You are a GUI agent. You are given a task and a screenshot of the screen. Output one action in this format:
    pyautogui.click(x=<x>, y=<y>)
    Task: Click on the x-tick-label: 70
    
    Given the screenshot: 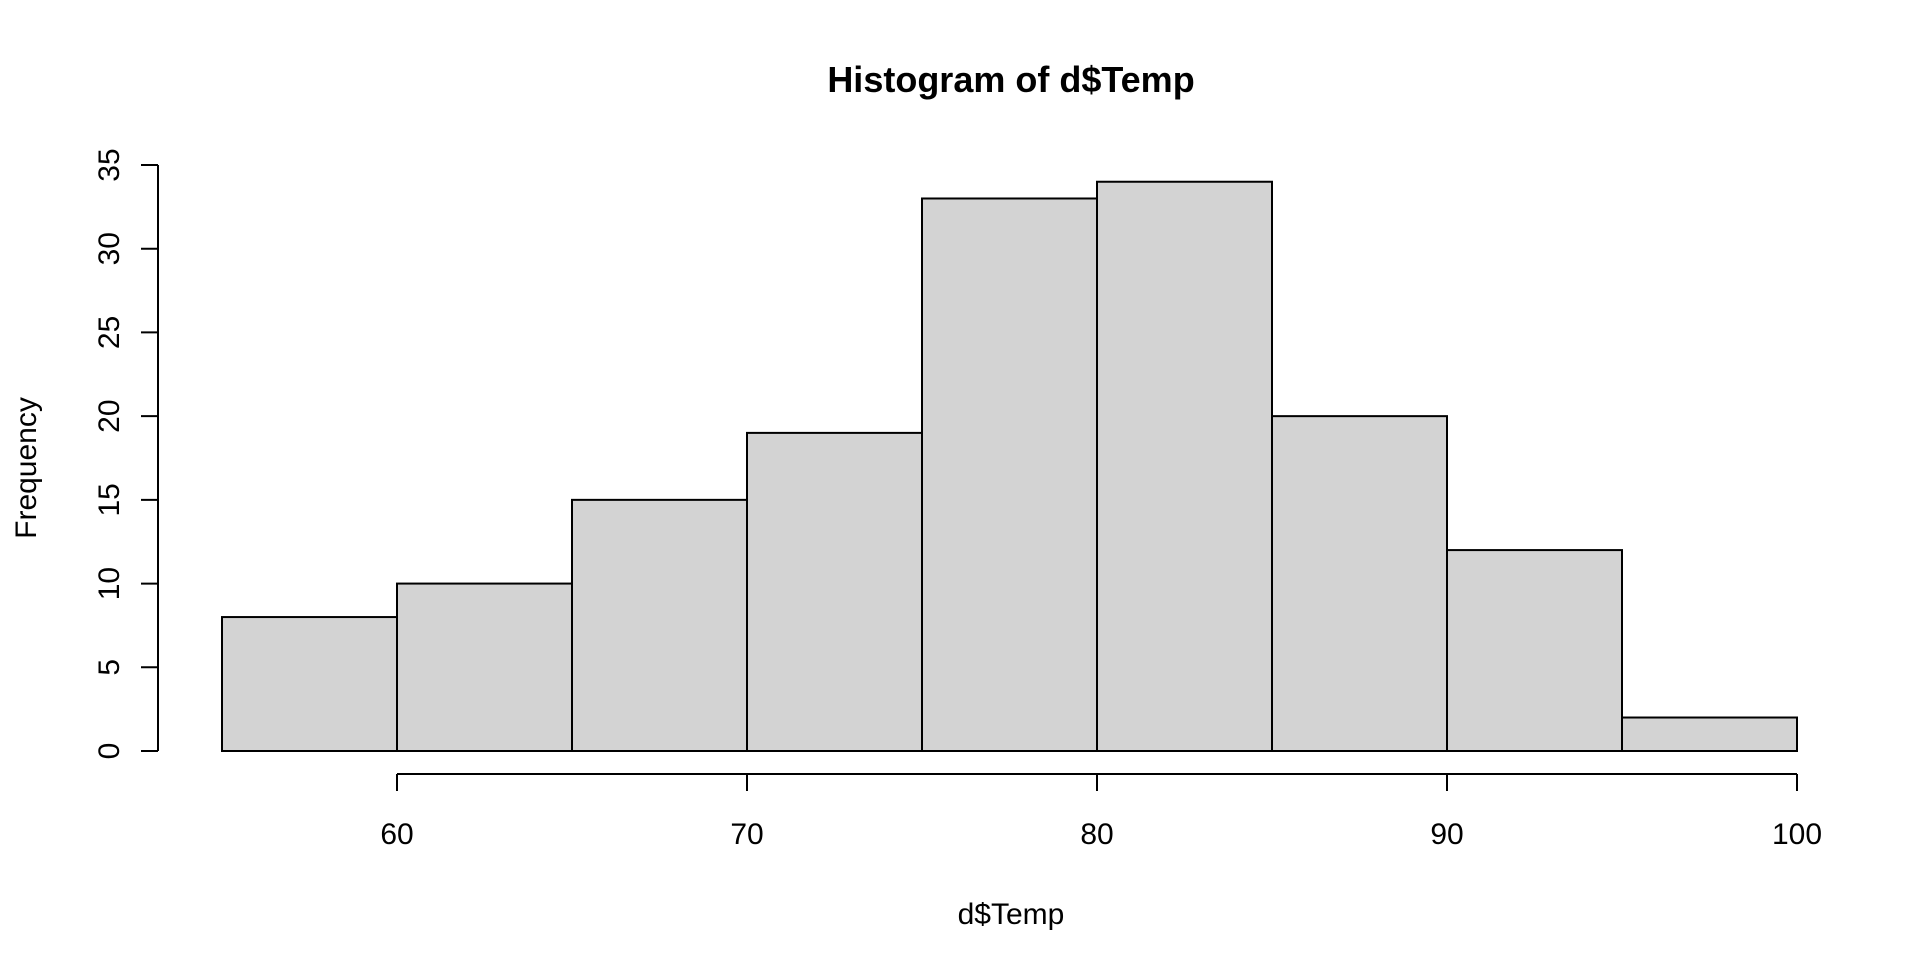 What is the action you would take?
    pyautogui.click(x=746, y=834)
    